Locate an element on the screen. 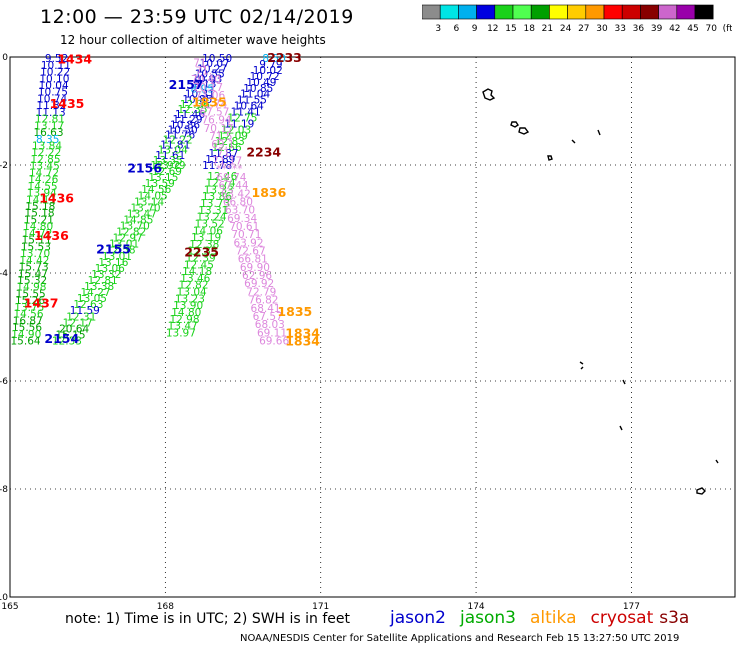 Image resolution: width=740 pixels, height=650 pixels. lat-tick-label: -2 is located at coordinates (4, 166).